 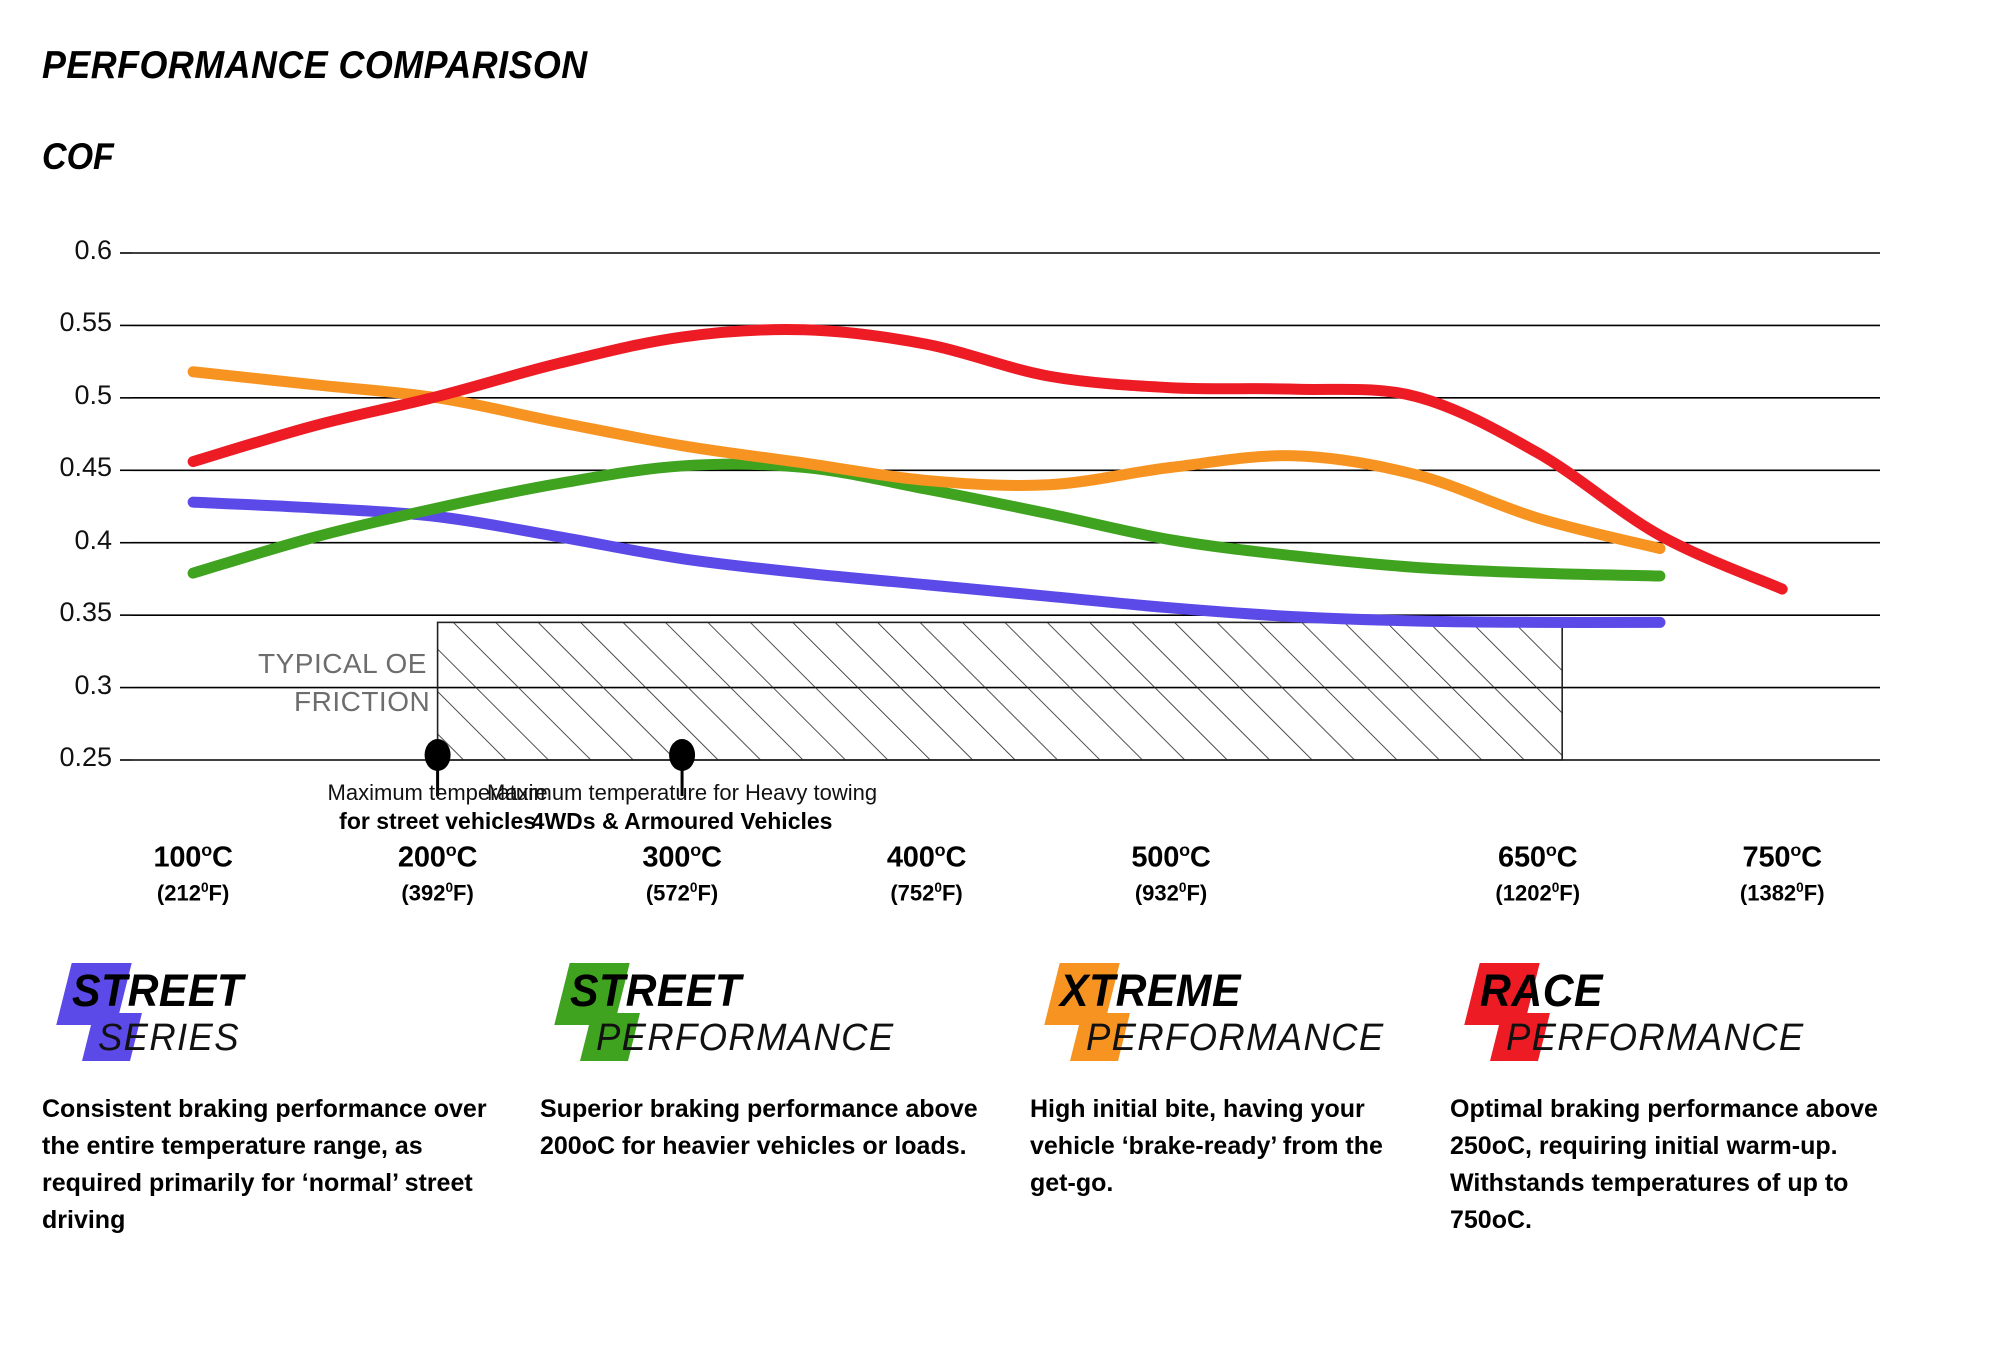 What do you see at coordinates (315, 65) in the screenshot?
I see `page-title: PERFORMANCE COMPARISON` at bounding box center [315, 65].